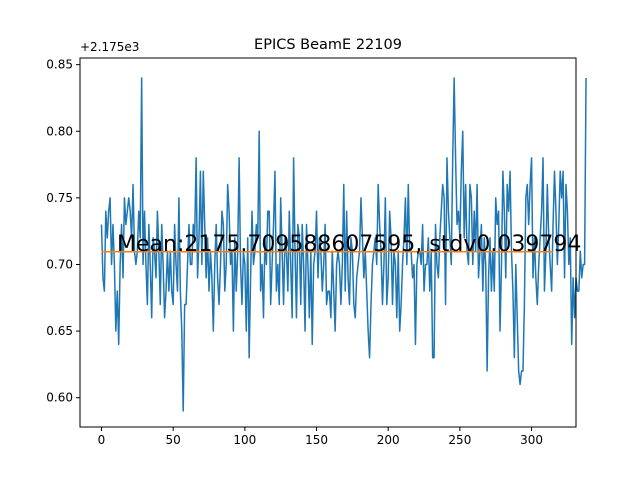 The height and width of the screenshot is (480, 640). Describe the element at coordinates (531, 440) in the screenshot. I see `x-tick-label: 300` at that location.